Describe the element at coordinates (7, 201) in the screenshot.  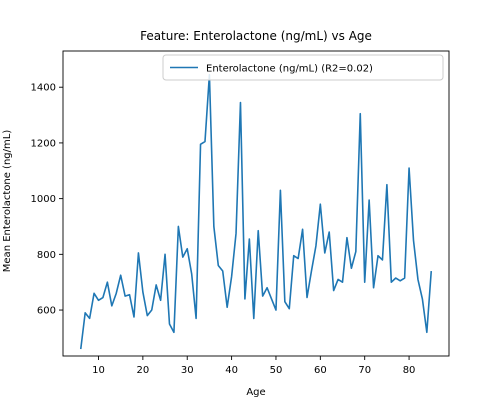
I see `y-axis-label: Mean Enterolactone (ng/mL)` at that location.